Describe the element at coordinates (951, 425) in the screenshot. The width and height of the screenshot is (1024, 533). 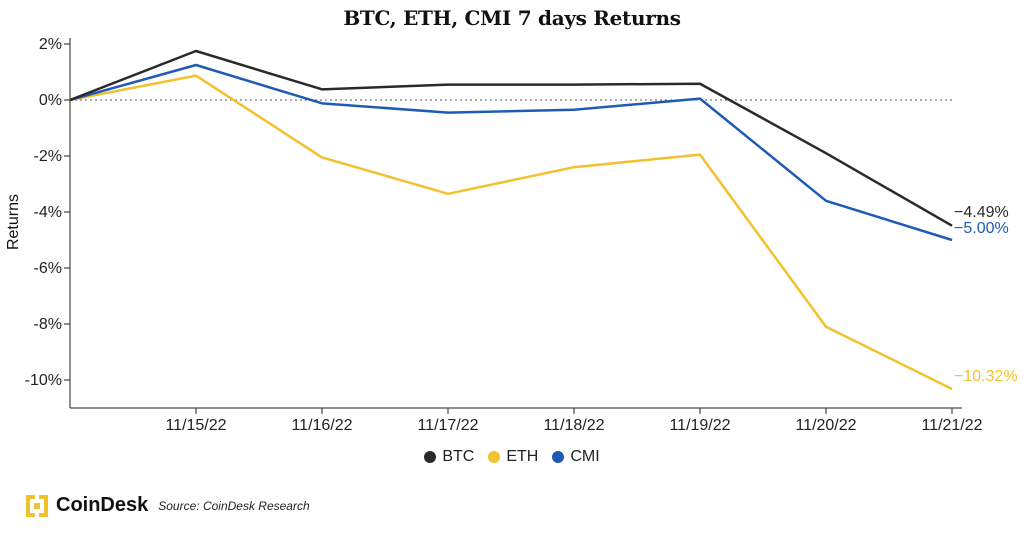
I see `x-tick-label: 11/21/22` at that location.